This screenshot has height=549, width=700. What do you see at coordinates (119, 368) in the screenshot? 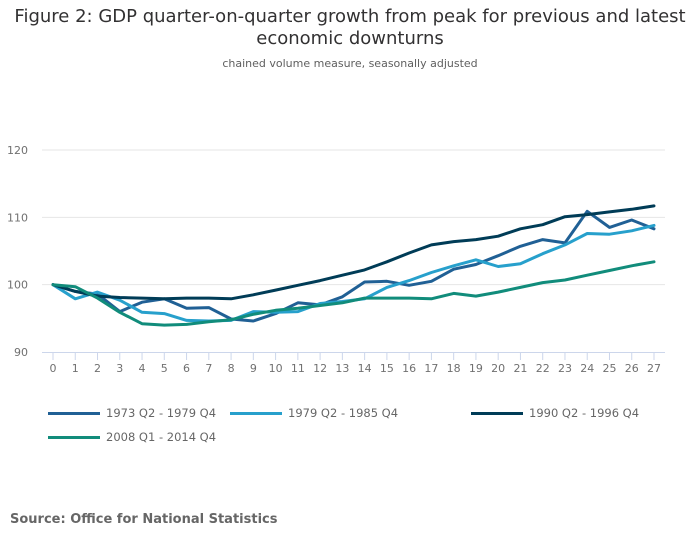
I see `x-tick-label: 3` at bounding box center [119, 368].